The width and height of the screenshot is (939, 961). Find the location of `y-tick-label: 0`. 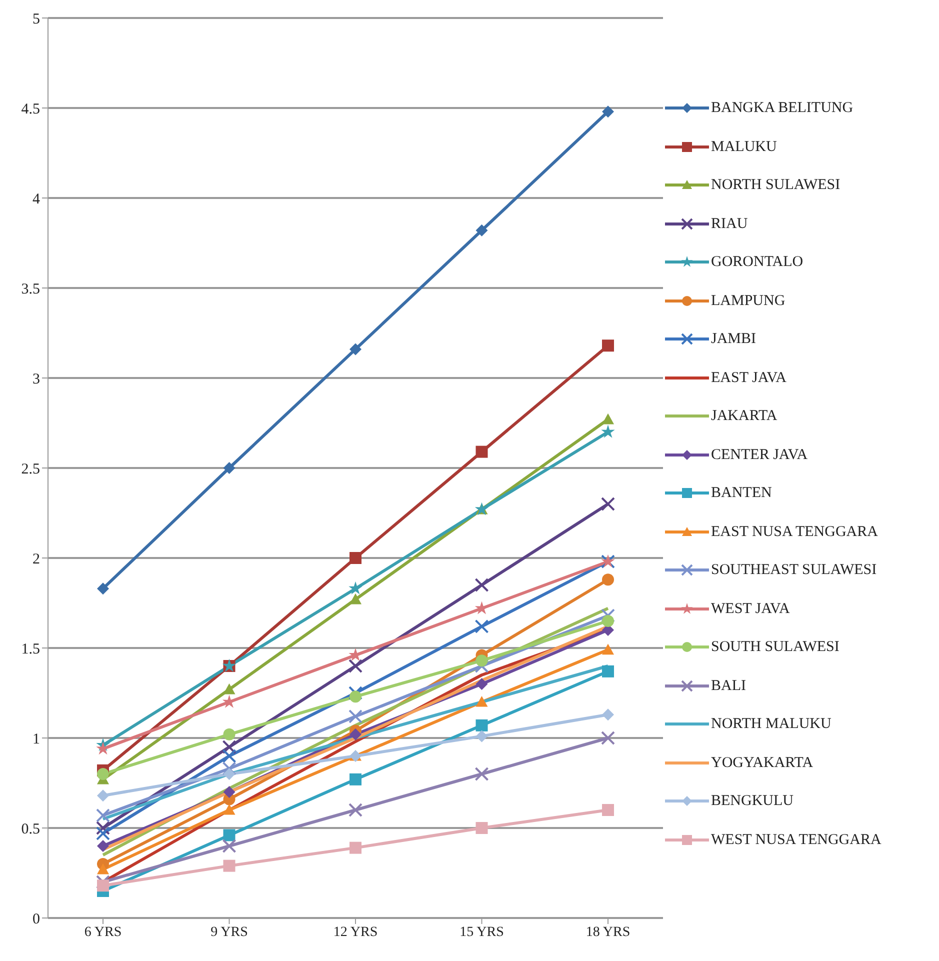

y-tick-label: 0 is located at coordinates (36, 919).